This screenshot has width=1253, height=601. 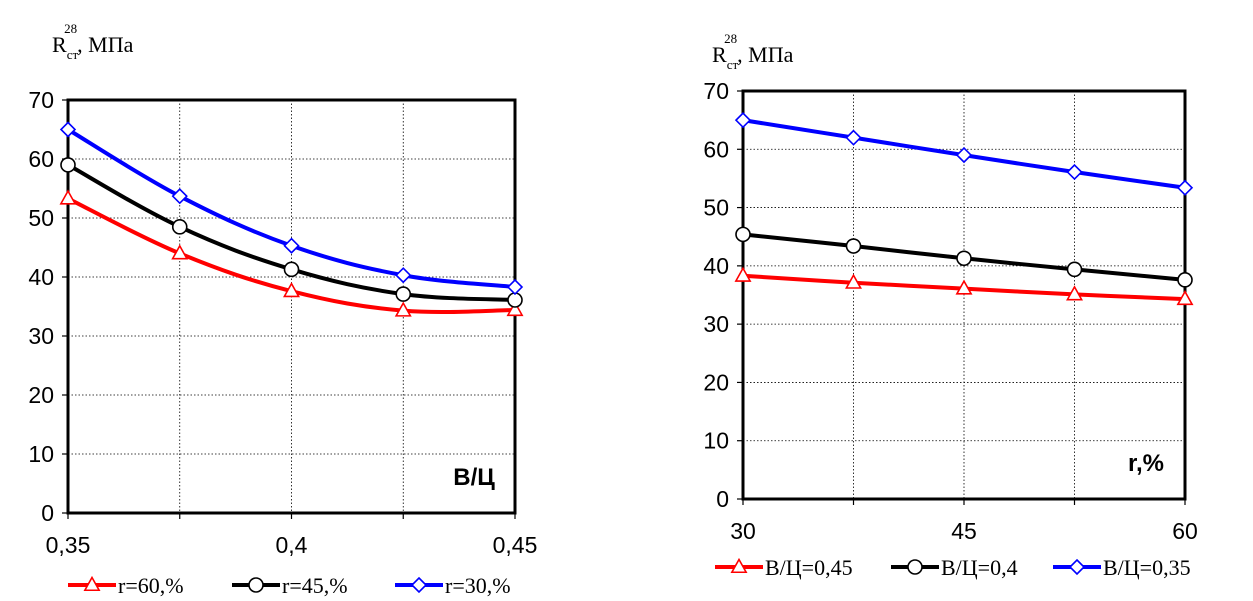 What do you see at coordinates (478, 585) in the screenshot?
I see `legend-label: r=30,%` at bounding box center [478, 585].